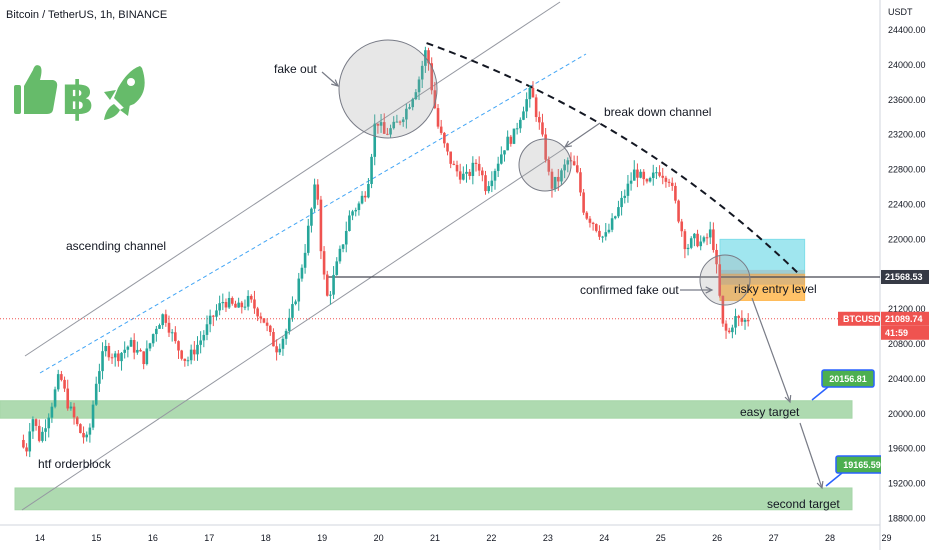  Describe the element at coordinates (388, 89) in the screenshot. I see `fakeout-highlight-circle` at that location.